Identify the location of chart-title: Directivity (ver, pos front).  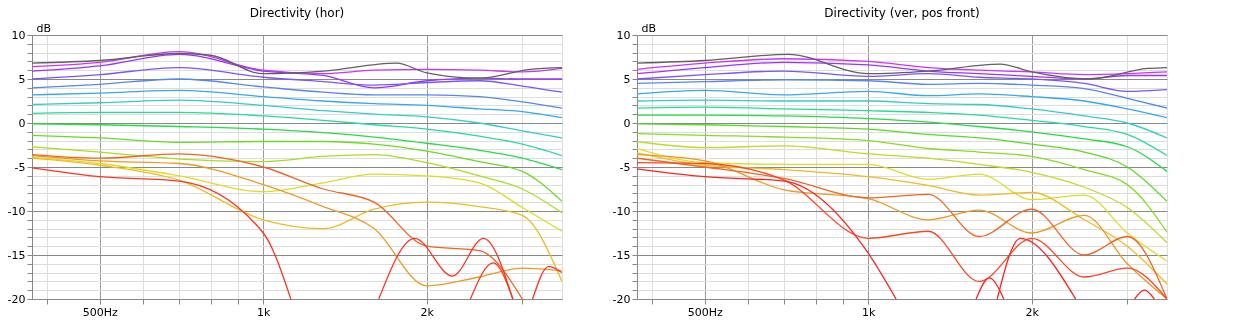
(902, 13).